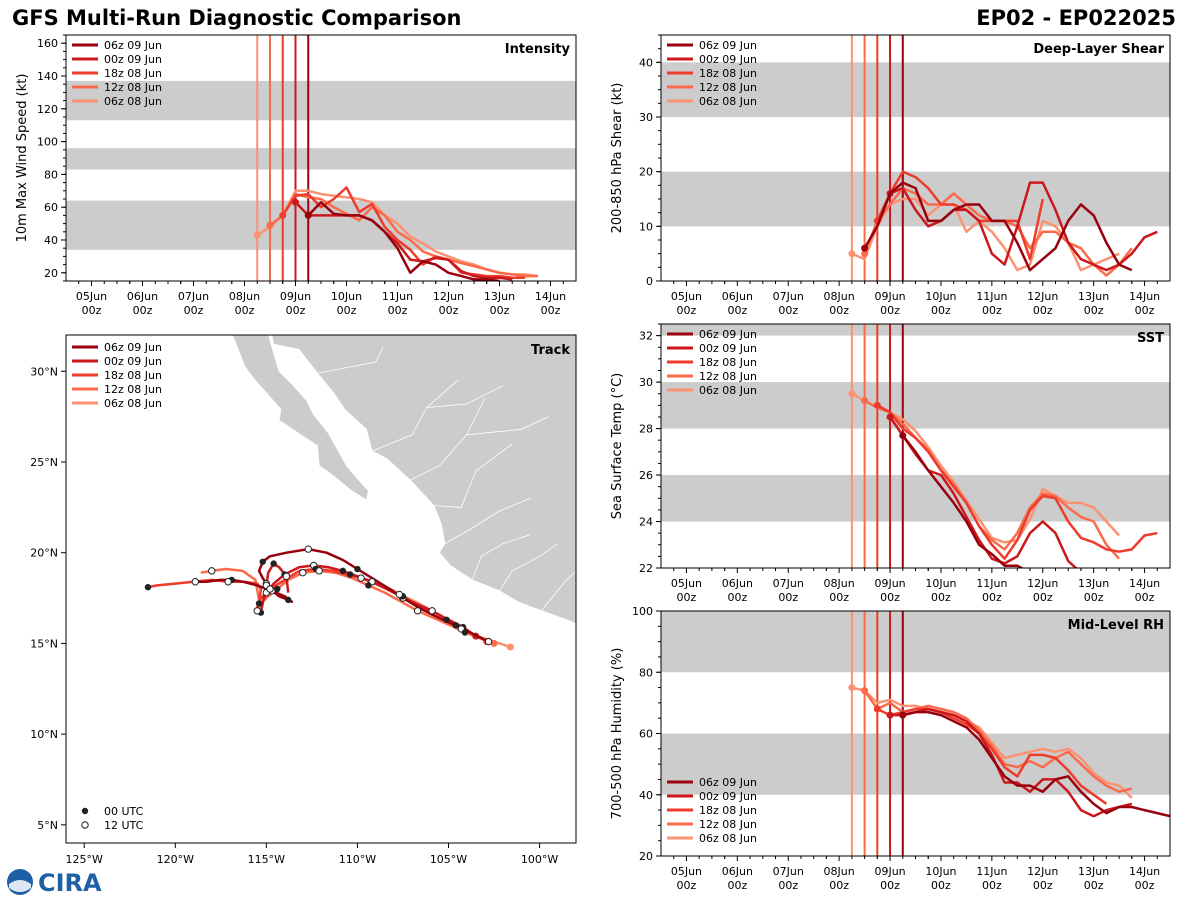  I want to click on panel-title: Intensity, so click(538, 49).